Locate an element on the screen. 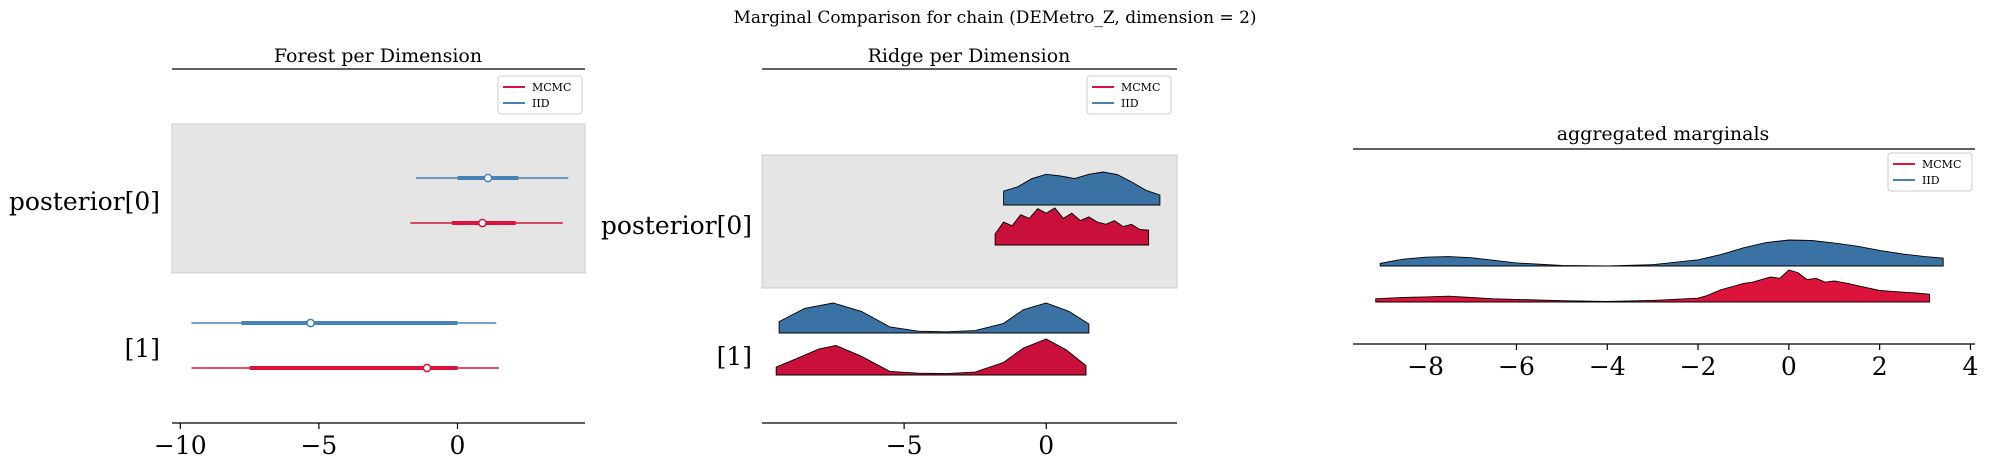  x-tick-label: −8 is located at coordinates (1425, 366).